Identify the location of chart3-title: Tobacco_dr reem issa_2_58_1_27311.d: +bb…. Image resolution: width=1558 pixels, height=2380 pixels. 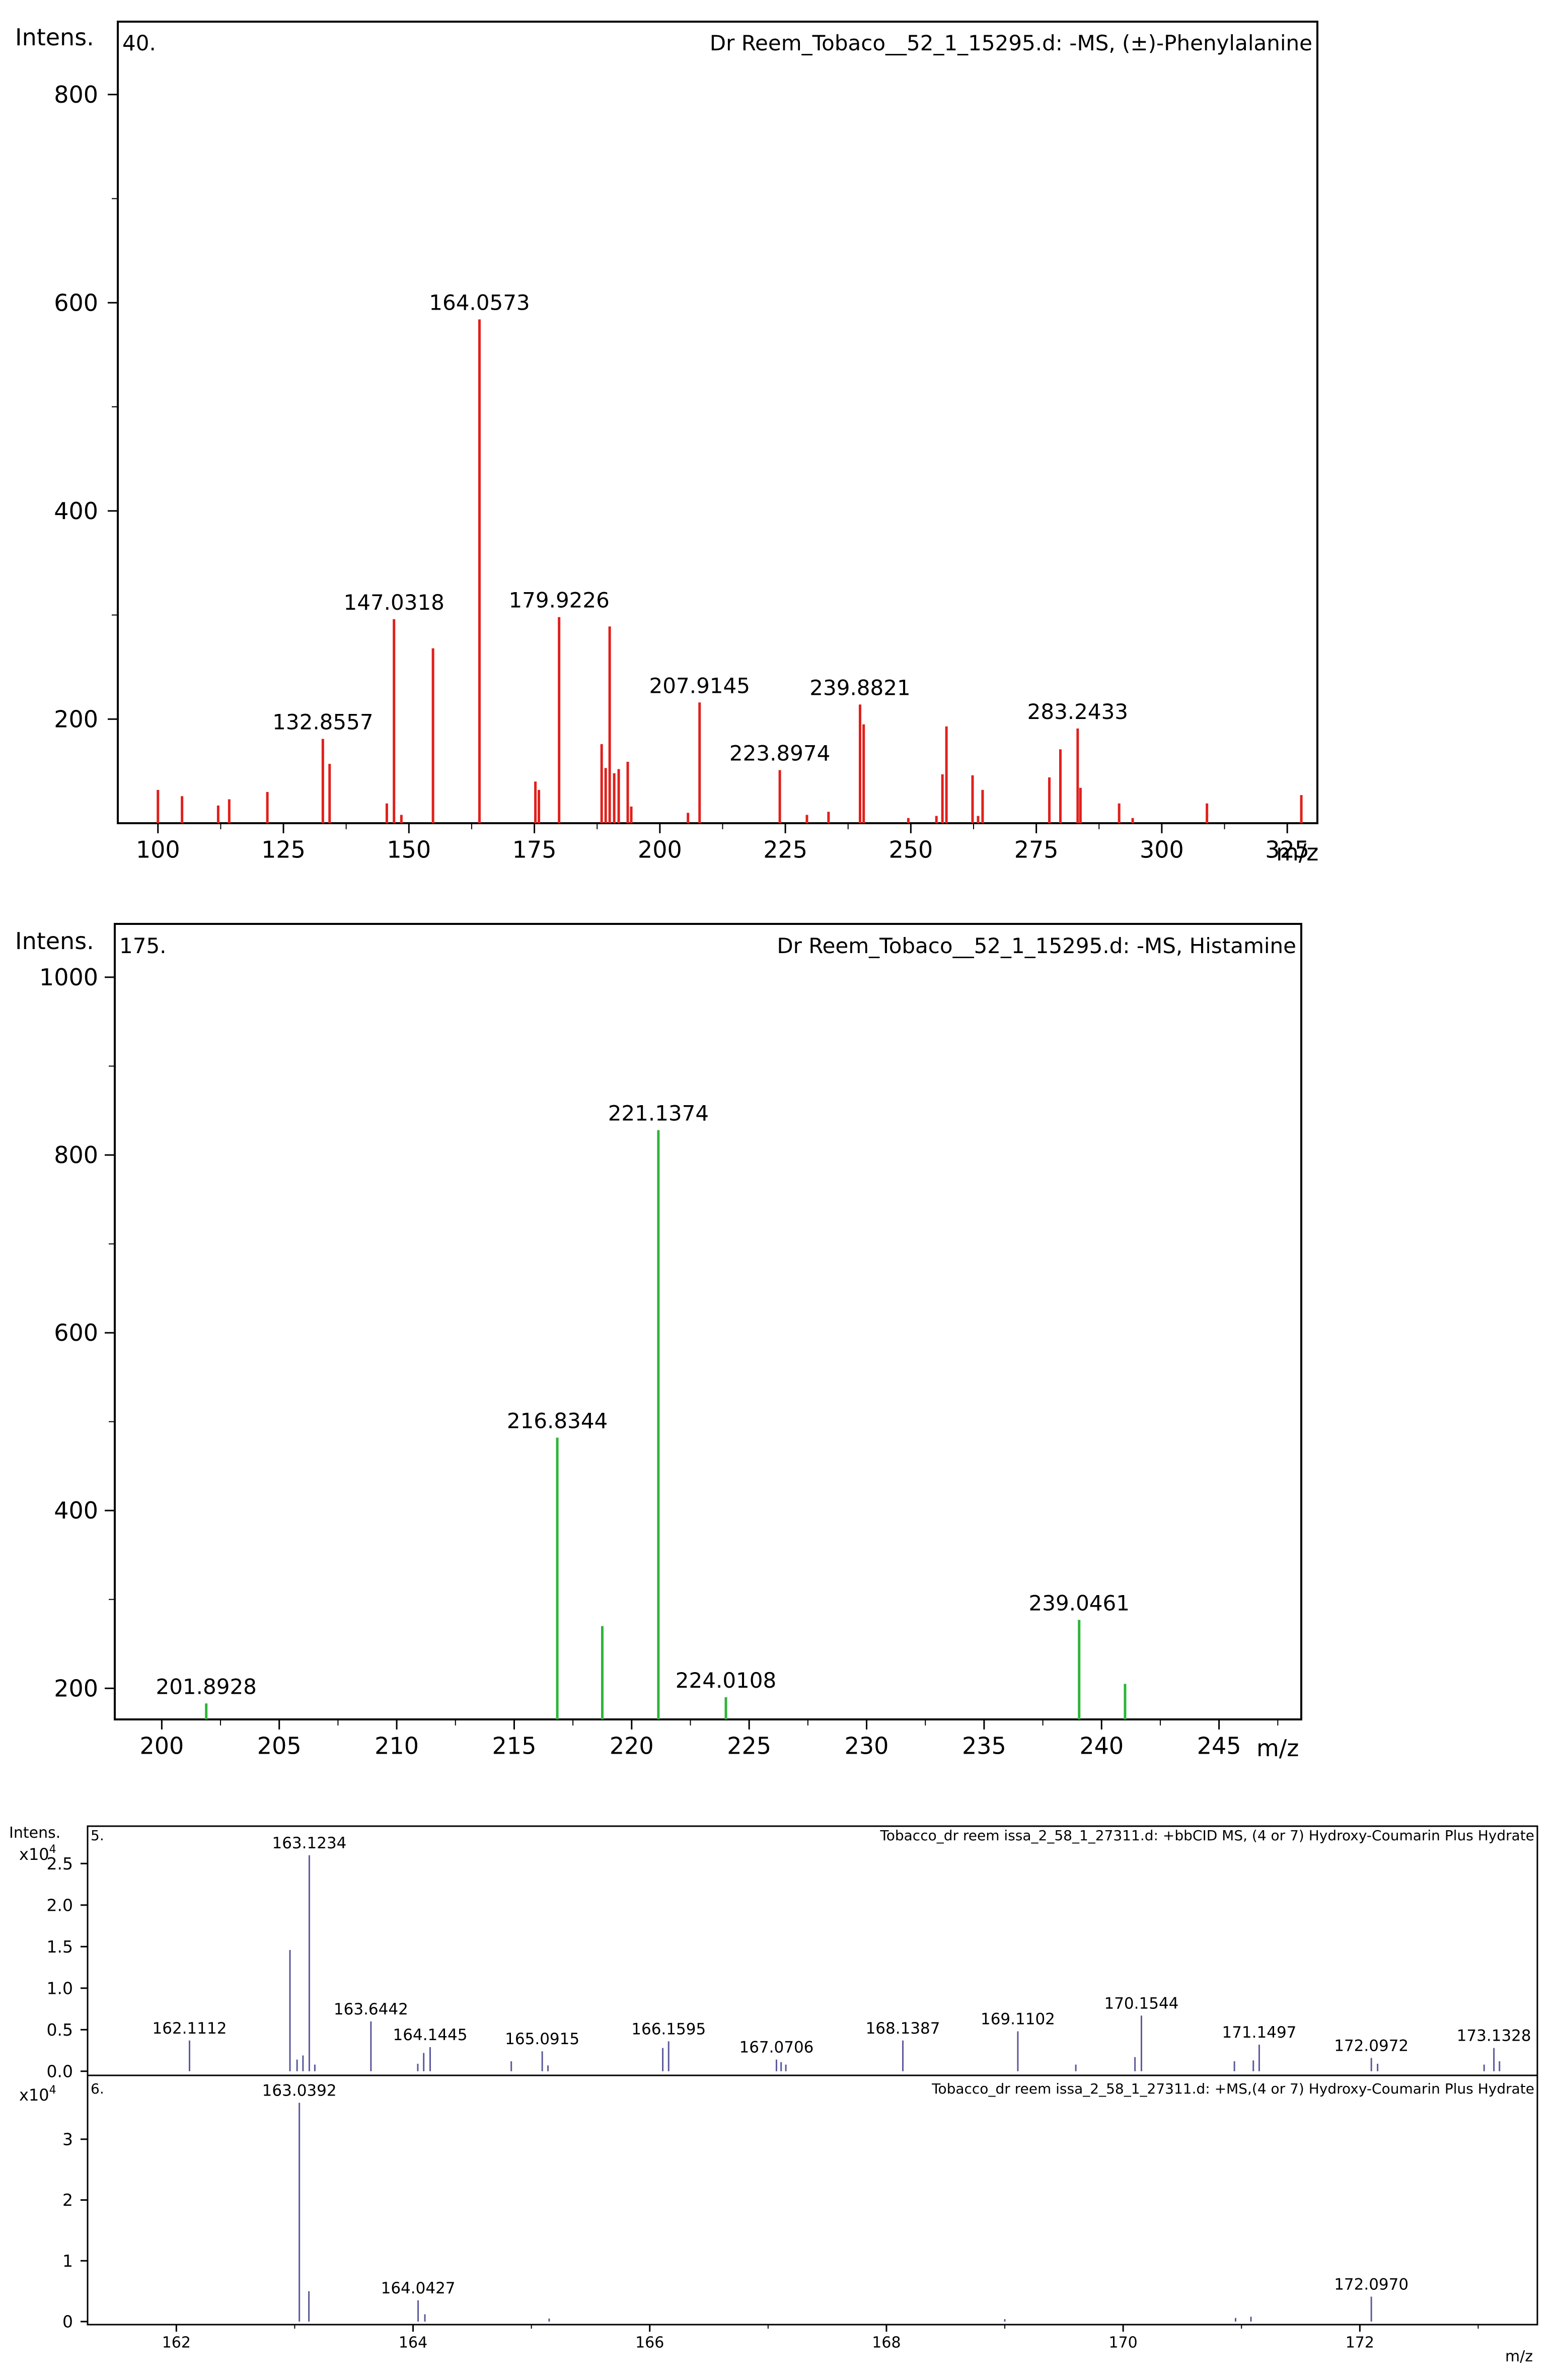
(1206, 1835).